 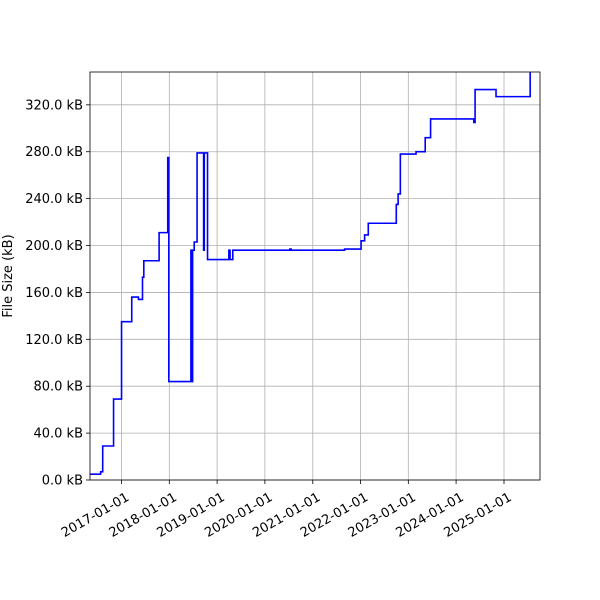 What do you see at coordinates (54, 293) in the screenshot?
I see `y-tick-label: 160.0 kB` at bounding box center [54, 293].